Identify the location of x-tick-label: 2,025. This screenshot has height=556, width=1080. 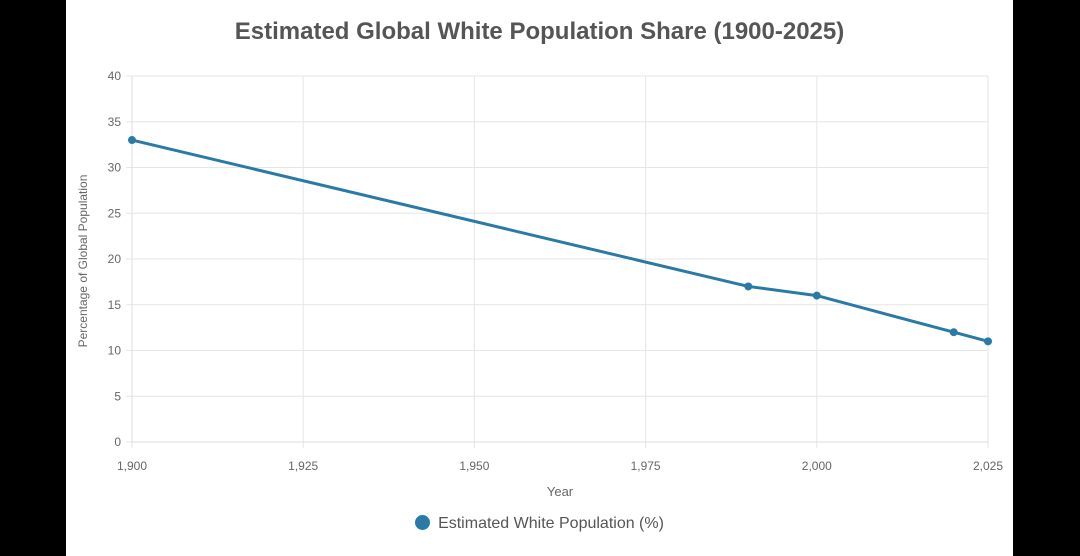
(988, 466).